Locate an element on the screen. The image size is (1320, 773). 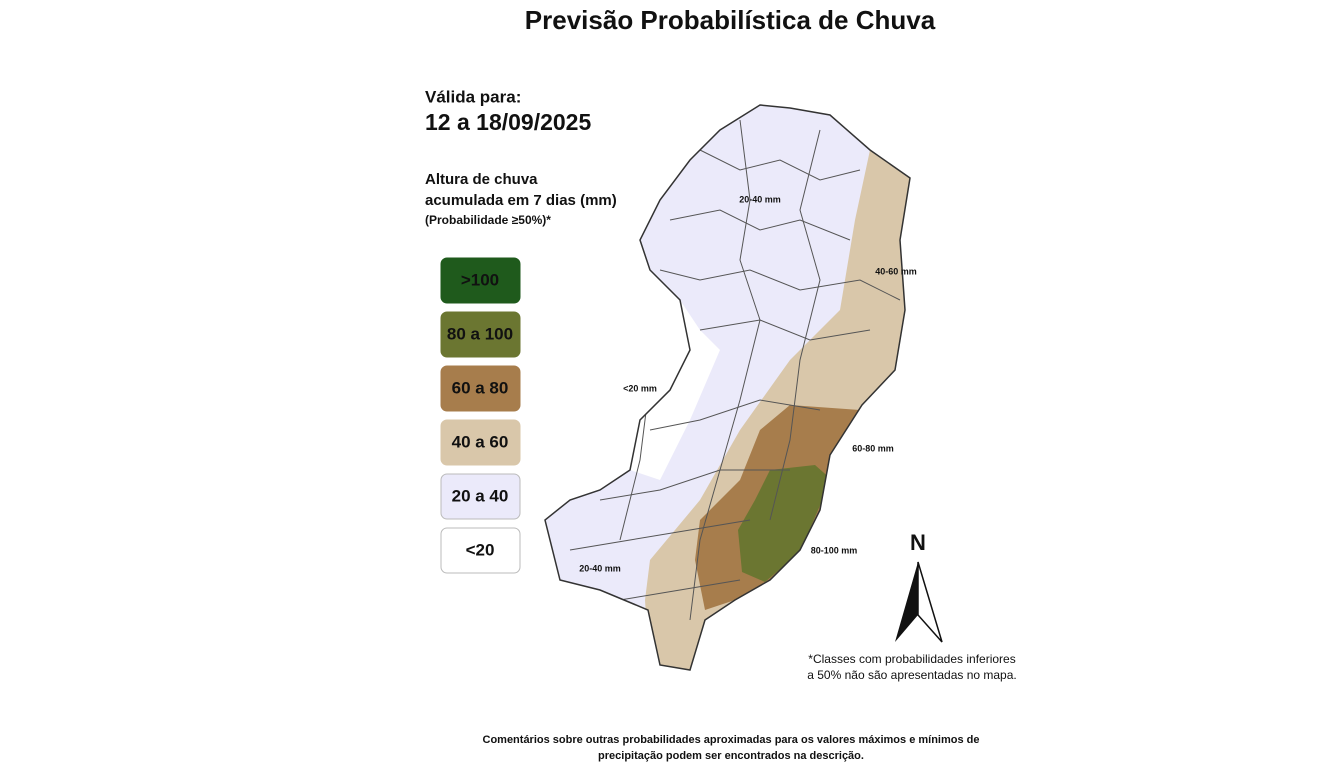
map-label: 40-60 mm is located at coordinates (896, 271).